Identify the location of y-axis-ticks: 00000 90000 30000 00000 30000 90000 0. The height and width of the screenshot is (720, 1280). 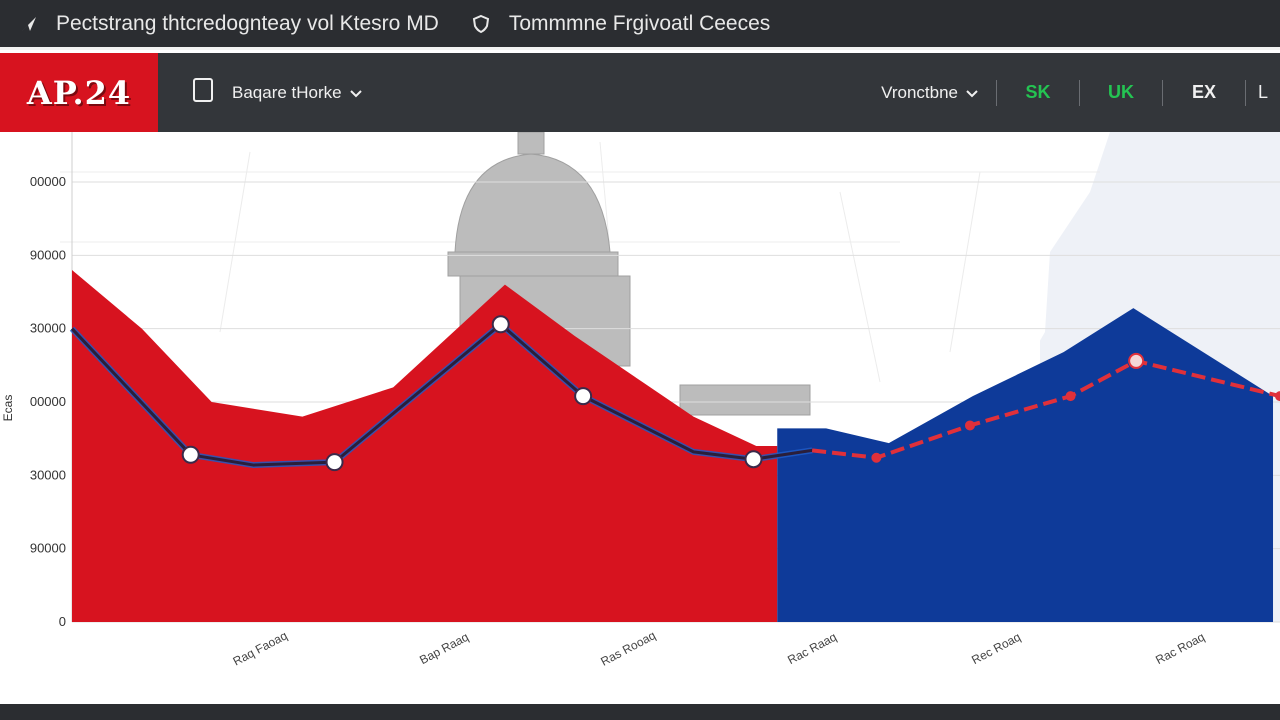
(48, 401).